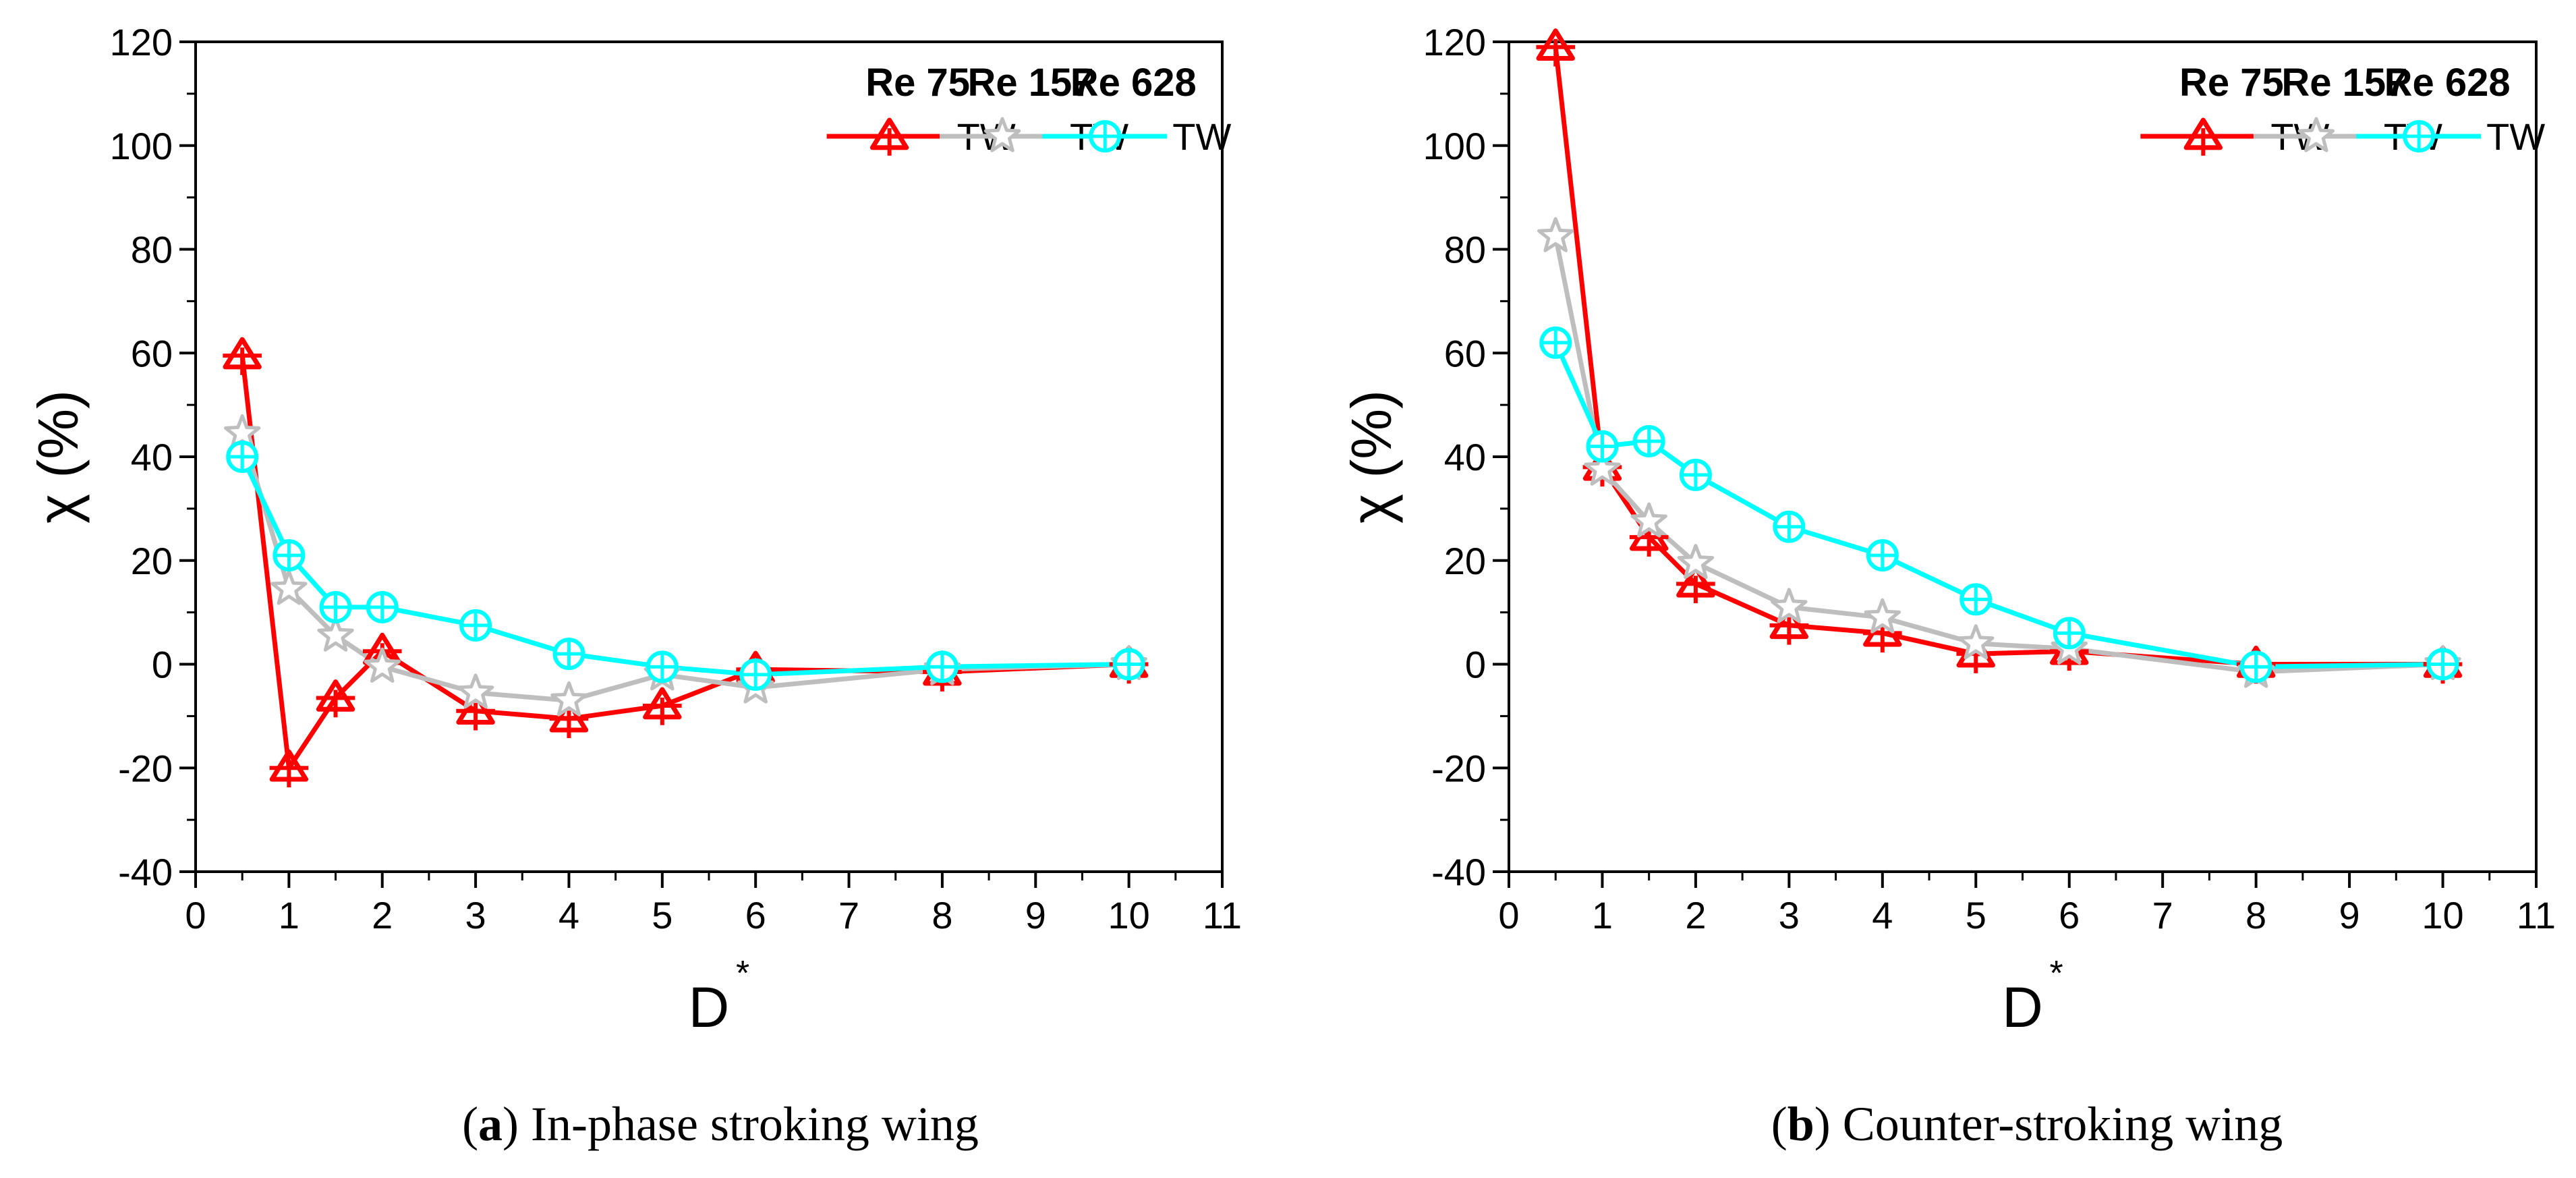  What do you see at coordinates (152, 457) in the screenshot?
I see `y-tick-label: 40` at bounding box center [152, 457].